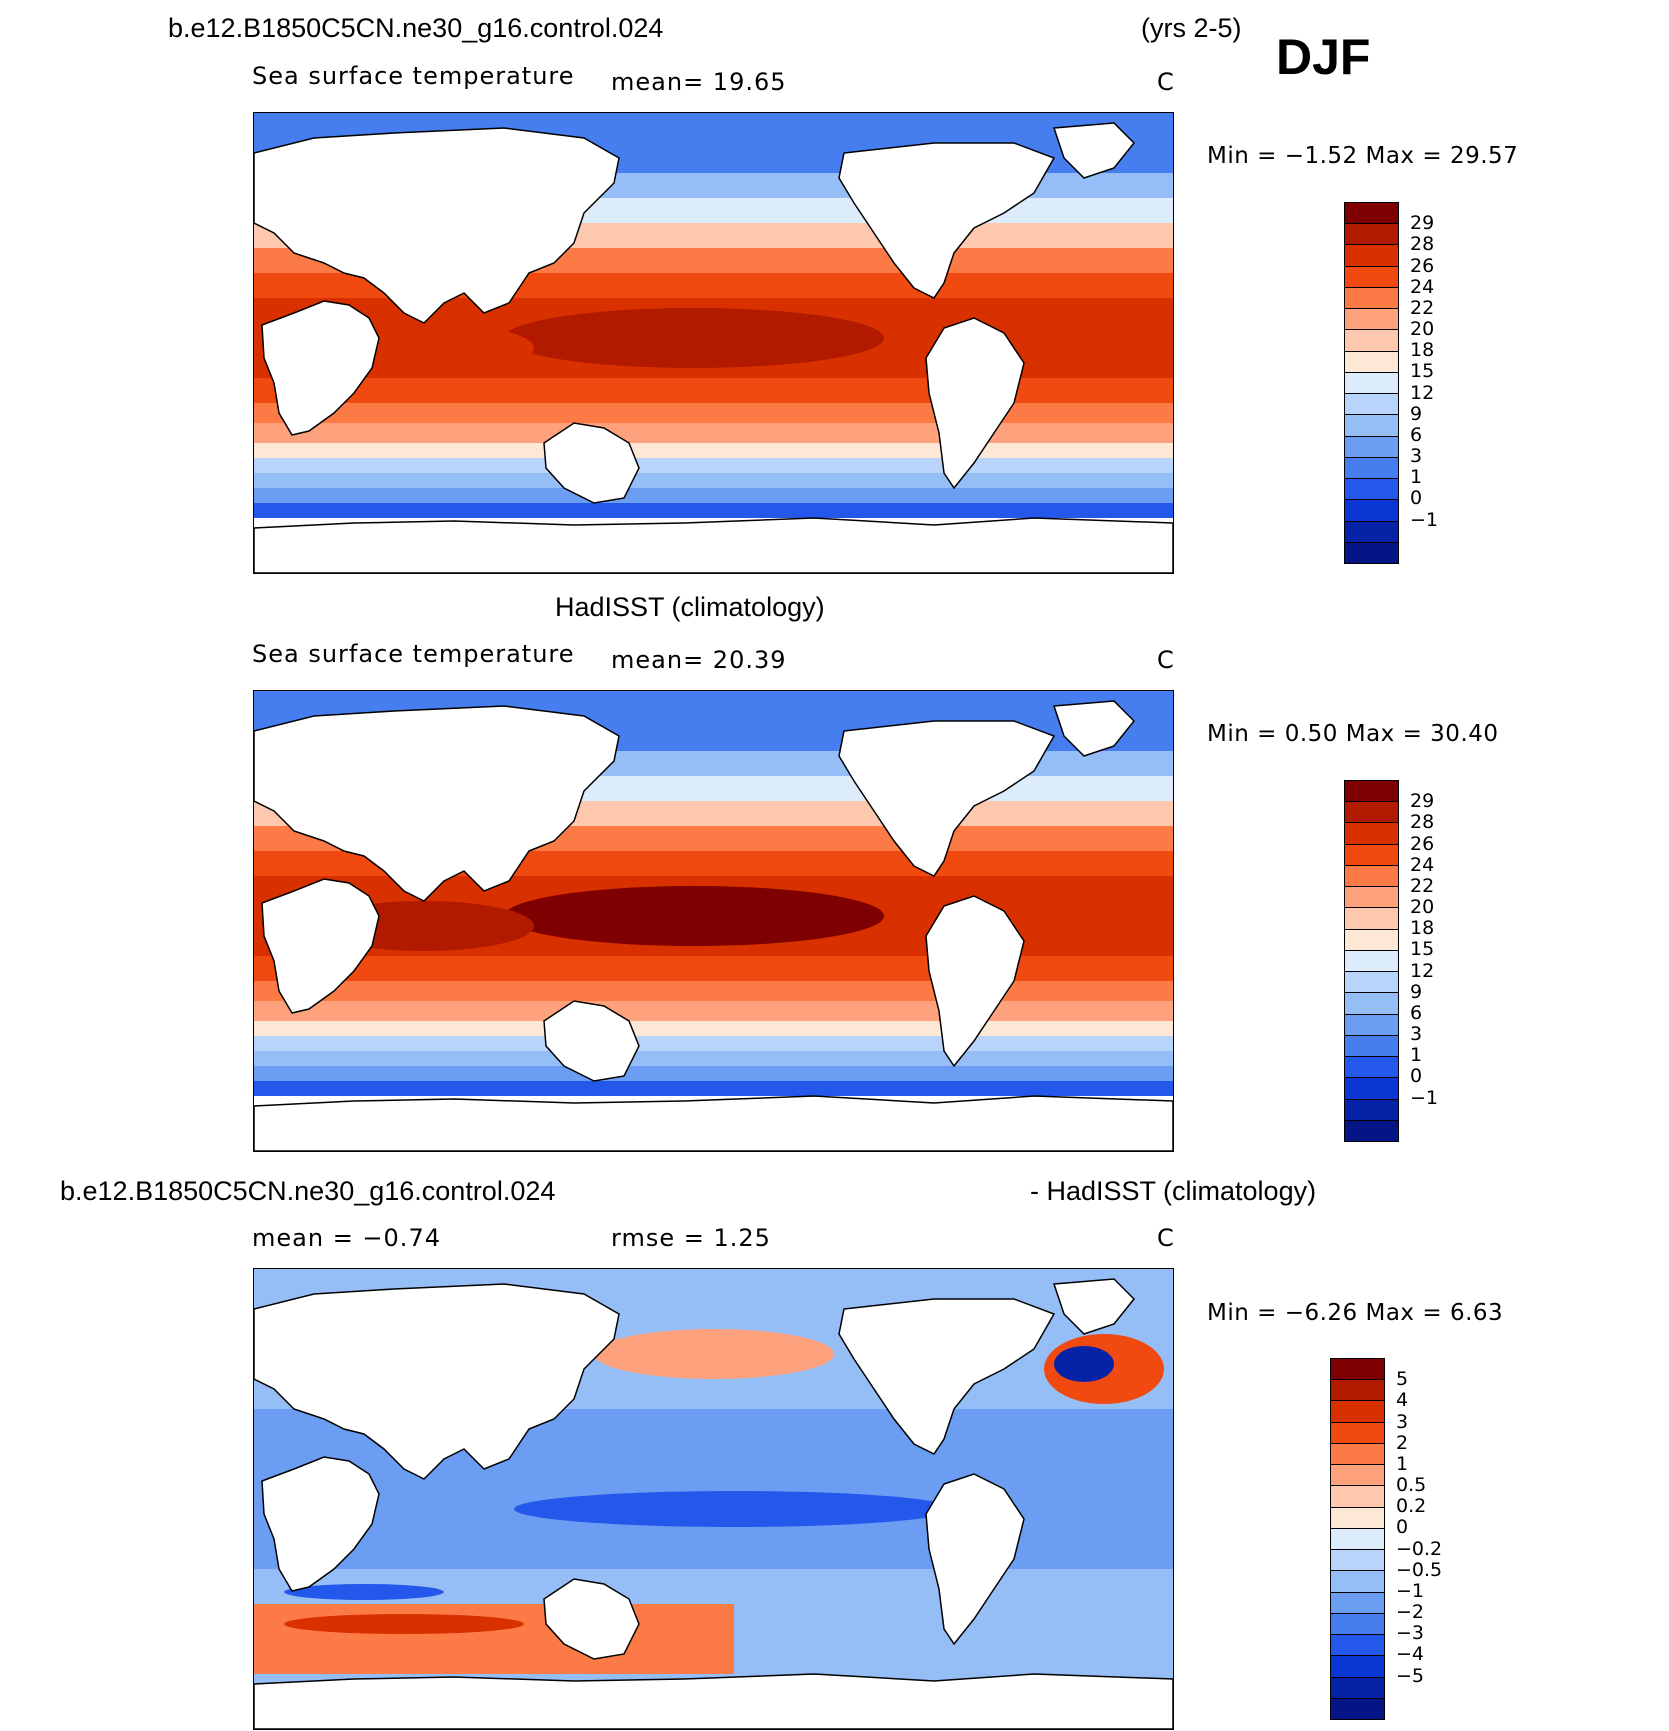 Image resolution: width=1669 pixels, height=1731 pixels. What do you see at coordinates (1363, 156) in the screenshot?
I see `panel1-minmax: Min = −1.52 Max = 29.57` at bounding box center [1363, 156].